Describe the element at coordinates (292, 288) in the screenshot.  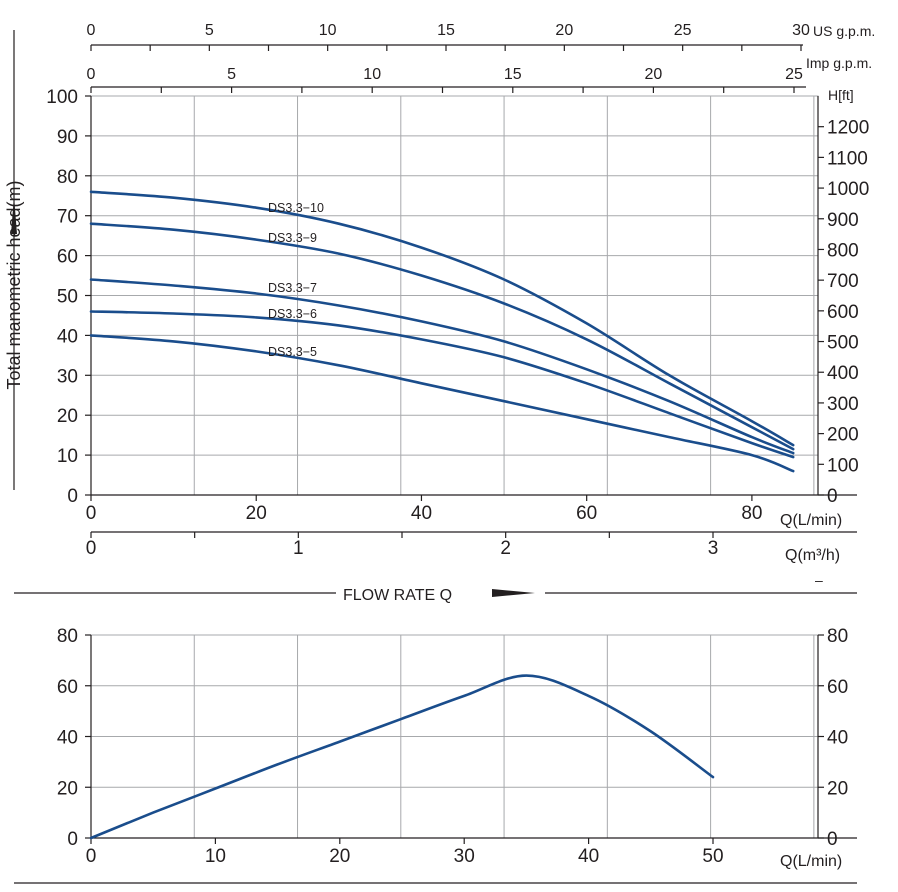
I see `curve-label: DS3.3−7` at that location.